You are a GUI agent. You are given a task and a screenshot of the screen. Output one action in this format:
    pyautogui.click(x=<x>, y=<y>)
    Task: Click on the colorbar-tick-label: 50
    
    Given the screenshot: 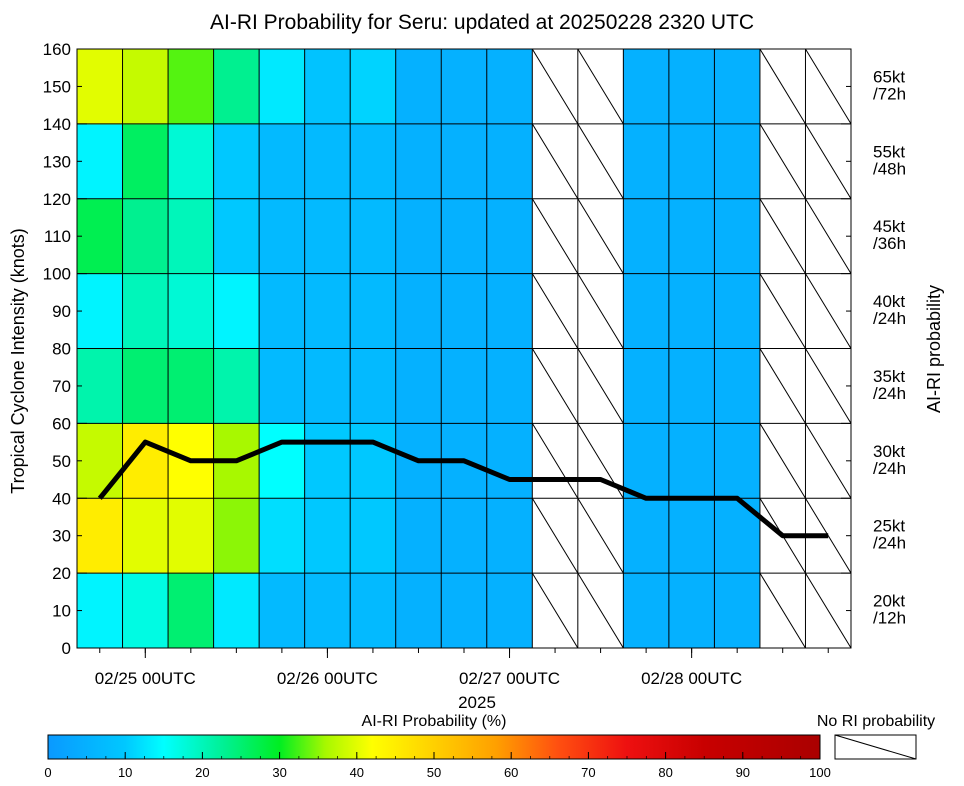 What is the action you would take?
    pyautogui.click(x=434, y=772)
    